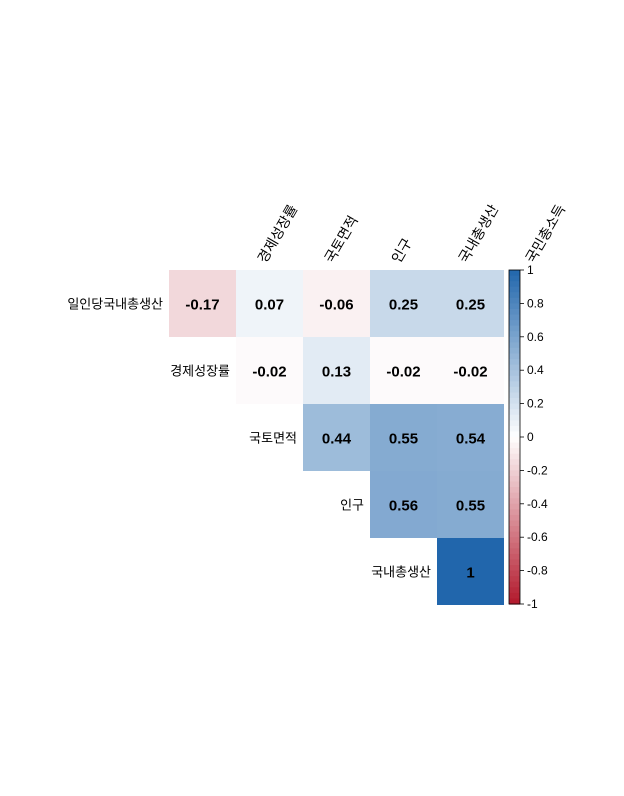  What do you see at coordinates (546, 234) in the screenshot?
I see `column-label: 국민총소득` at bounding box center [546, 234].